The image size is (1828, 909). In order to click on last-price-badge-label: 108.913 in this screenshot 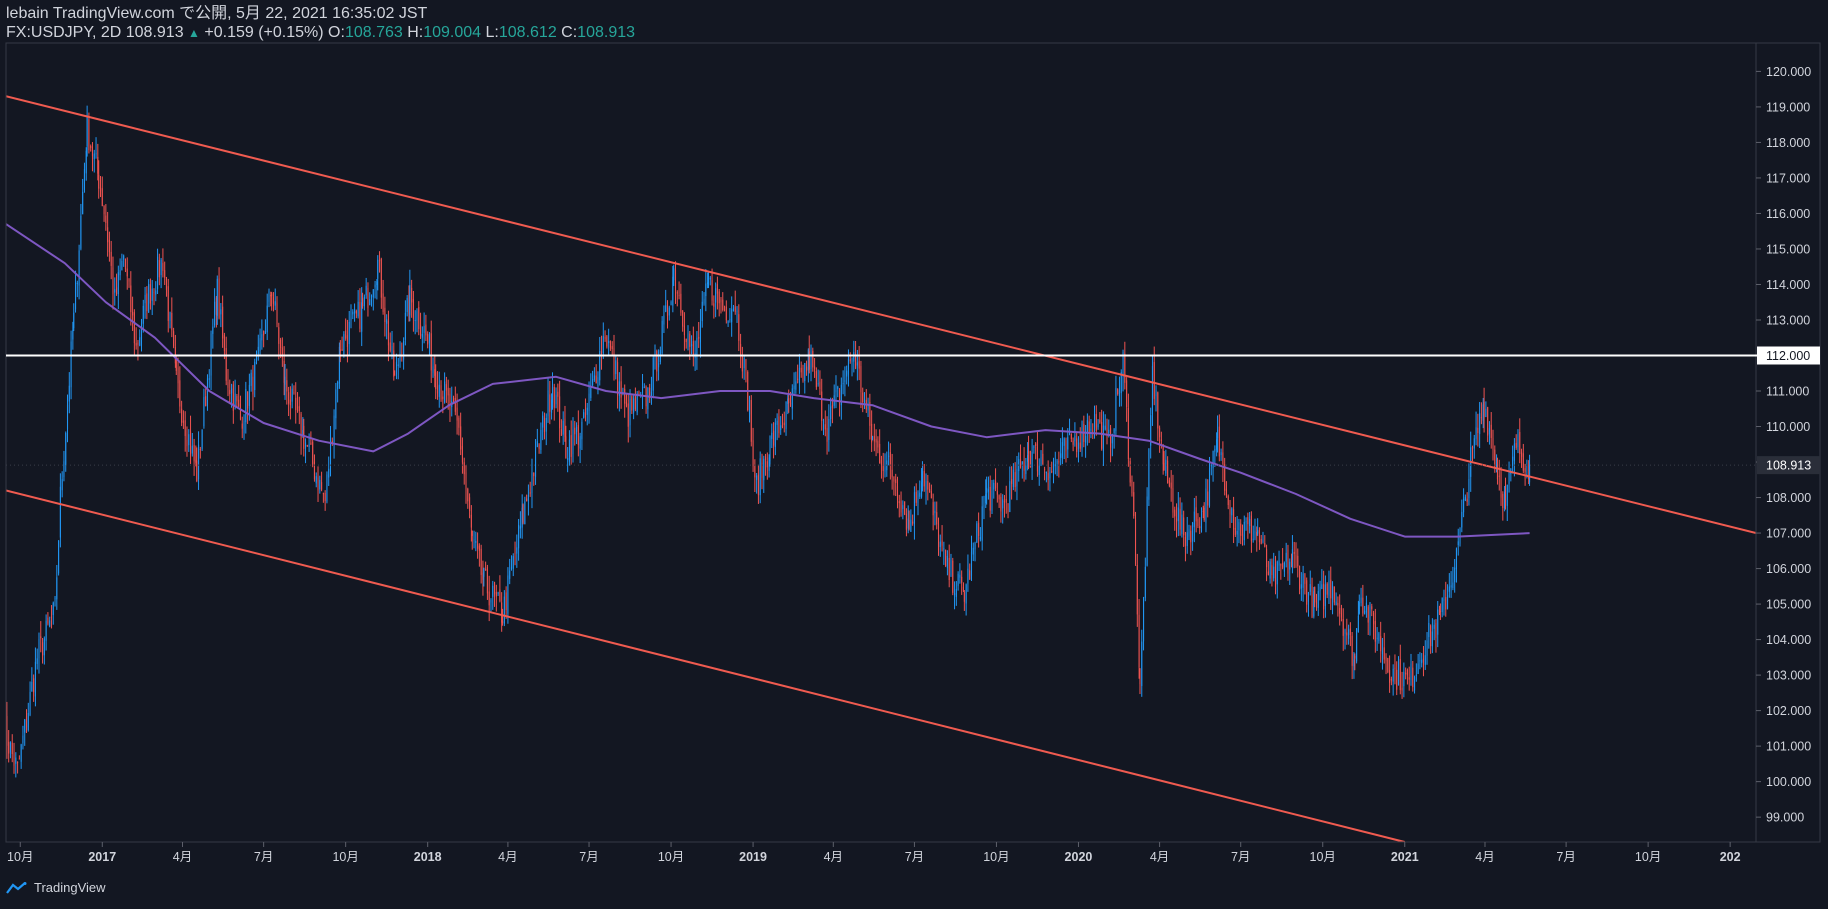, I will do `click(1788, 466)`.